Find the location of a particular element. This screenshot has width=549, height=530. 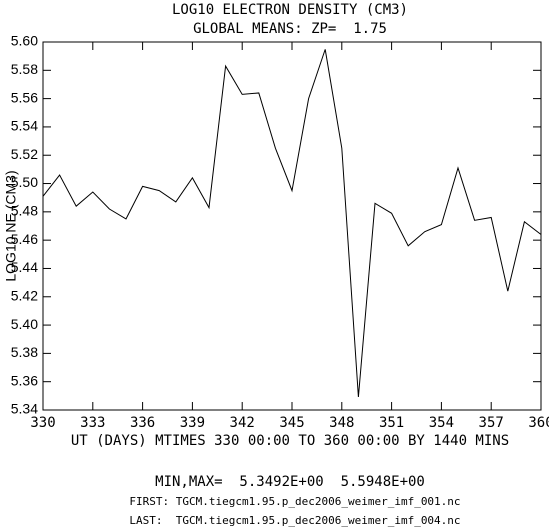

y-tick-label: 5.44 is located at coordinates (24, 267).